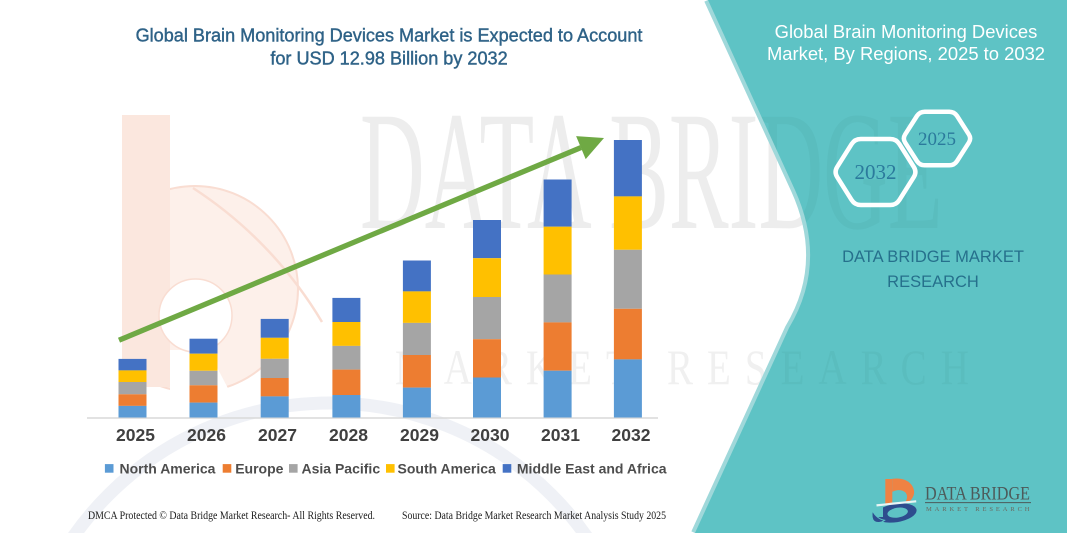 The width and height of the screenshot is (1067, 533). I want to click on svg-text: DATA BRIDGE, so click(977, 494).